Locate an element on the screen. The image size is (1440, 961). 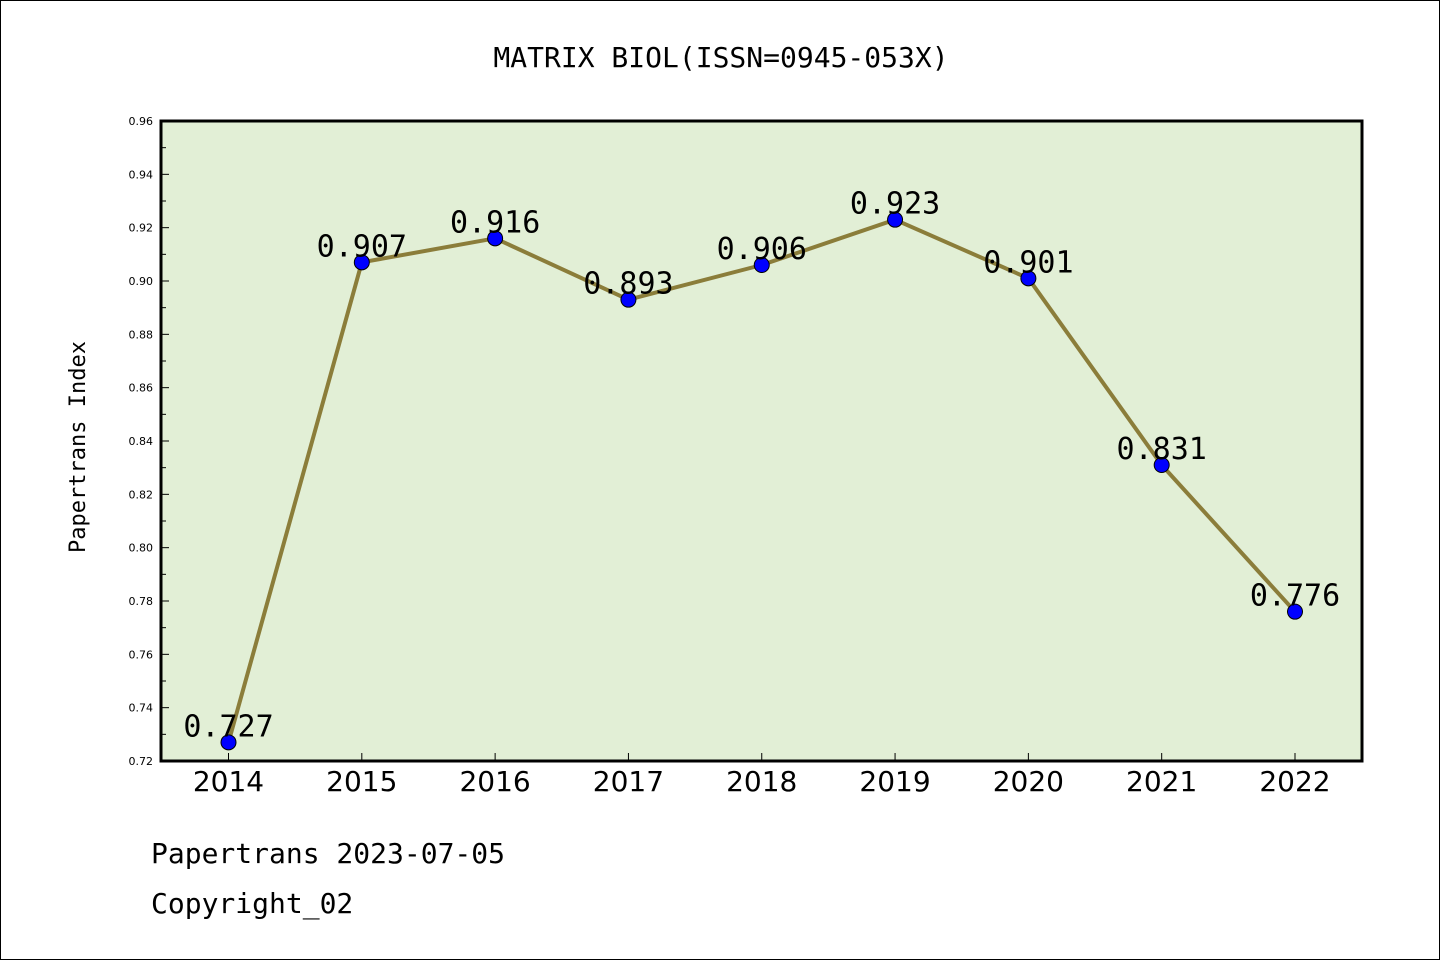
y-tick-label: 0.72 is located at coordinates (141, 761).